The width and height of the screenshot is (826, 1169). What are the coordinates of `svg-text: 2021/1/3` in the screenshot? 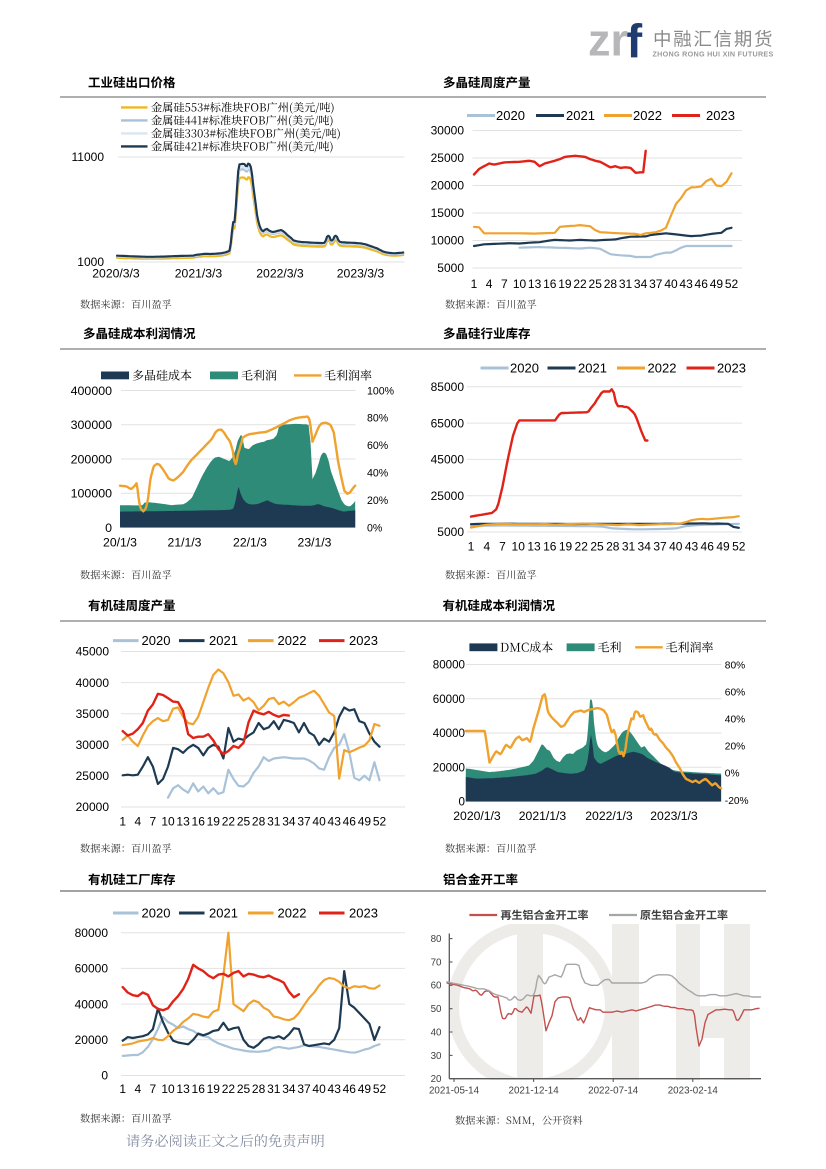 It's located at (543, 816).